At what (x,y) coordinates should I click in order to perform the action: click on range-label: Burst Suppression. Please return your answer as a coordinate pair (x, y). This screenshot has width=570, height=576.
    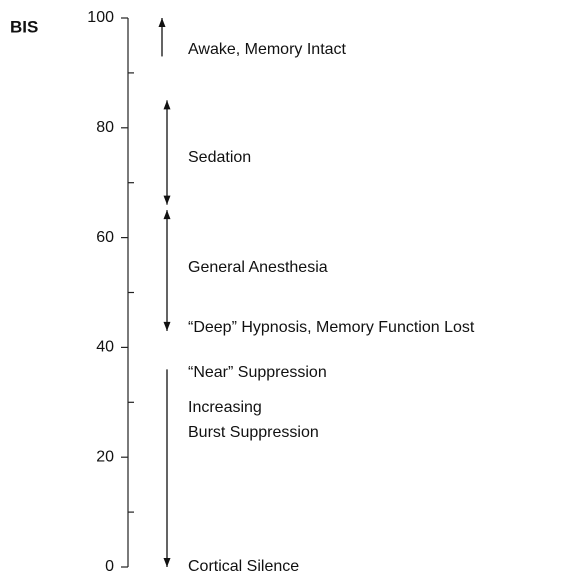
    Looking at the image, I should click on (253, 432).